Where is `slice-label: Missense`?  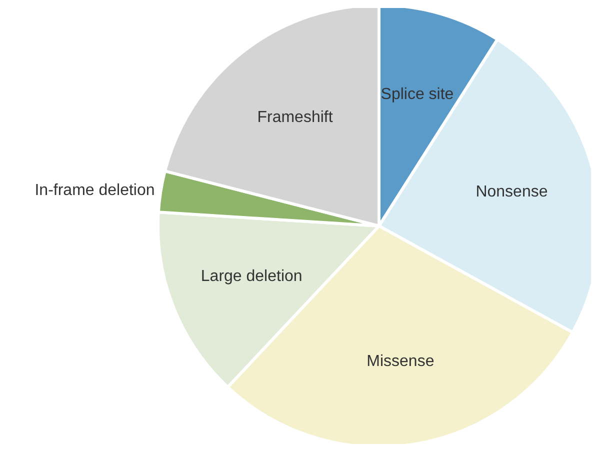 slice-label: Missense is located at coordinates (400, 361).